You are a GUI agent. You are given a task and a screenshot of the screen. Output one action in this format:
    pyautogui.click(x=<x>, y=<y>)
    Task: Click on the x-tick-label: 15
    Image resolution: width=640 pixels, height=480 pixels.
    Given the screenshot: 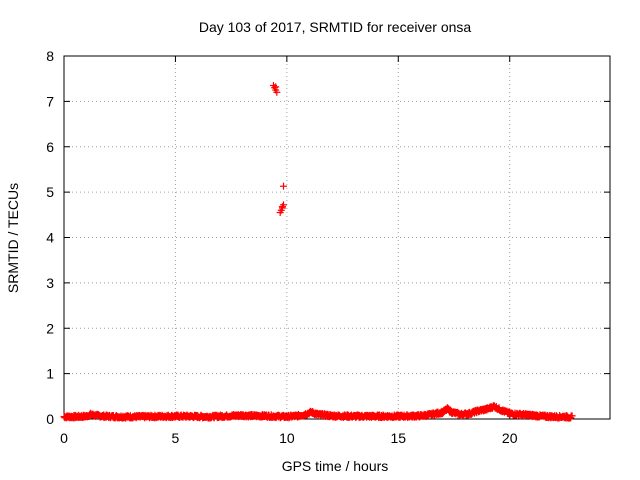 What is the action you would take?
    pyautogui.click(x=398, y=438)
    